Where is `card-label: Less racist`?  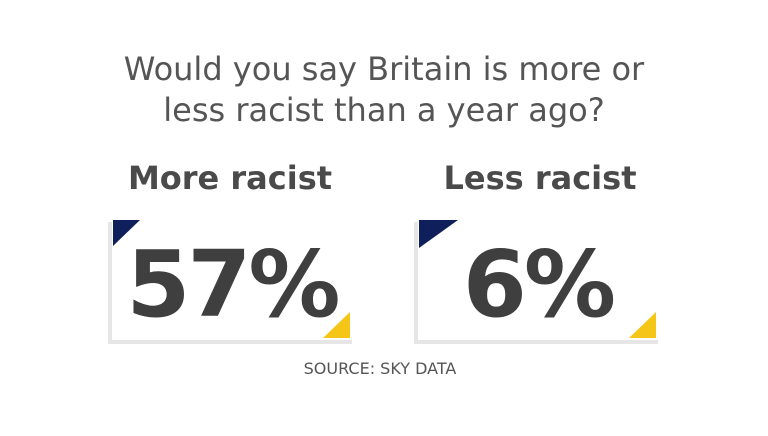 card-label: Less racist is located at coordinates (540, 178).